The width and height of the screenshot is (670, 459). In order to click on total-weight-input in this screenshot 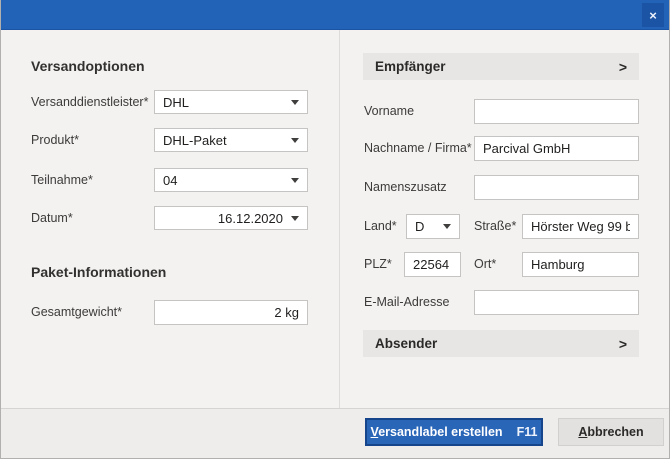, I will do `click(231, 312)`.